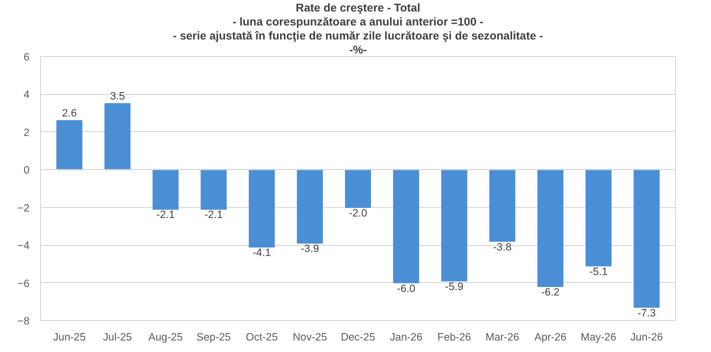  I want to click on data-label: -3.9, so click(310, 249).